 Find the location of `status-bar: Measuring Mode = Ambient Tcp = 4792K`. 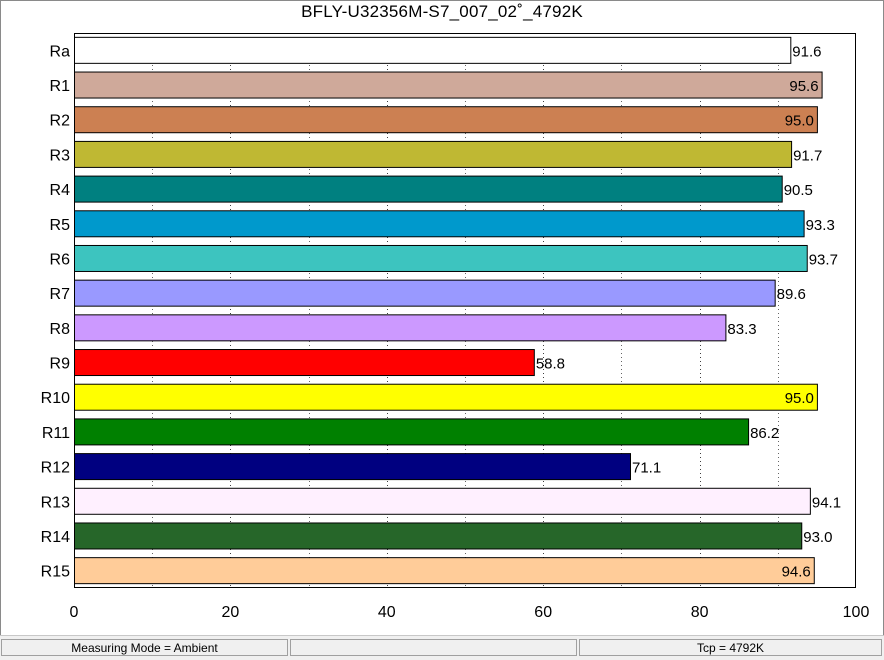

status-bar: Measuring Mode = Ambient Tcp = 4792K is located at coordinates (442, 647).